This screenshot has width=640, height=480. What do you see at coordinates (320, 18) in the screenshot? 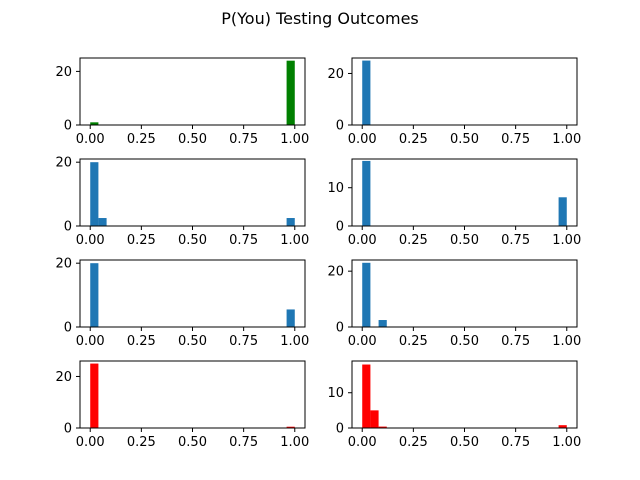
I see `figure-title: P(You) Testing Outcomes` at bounding box center [320, 18].